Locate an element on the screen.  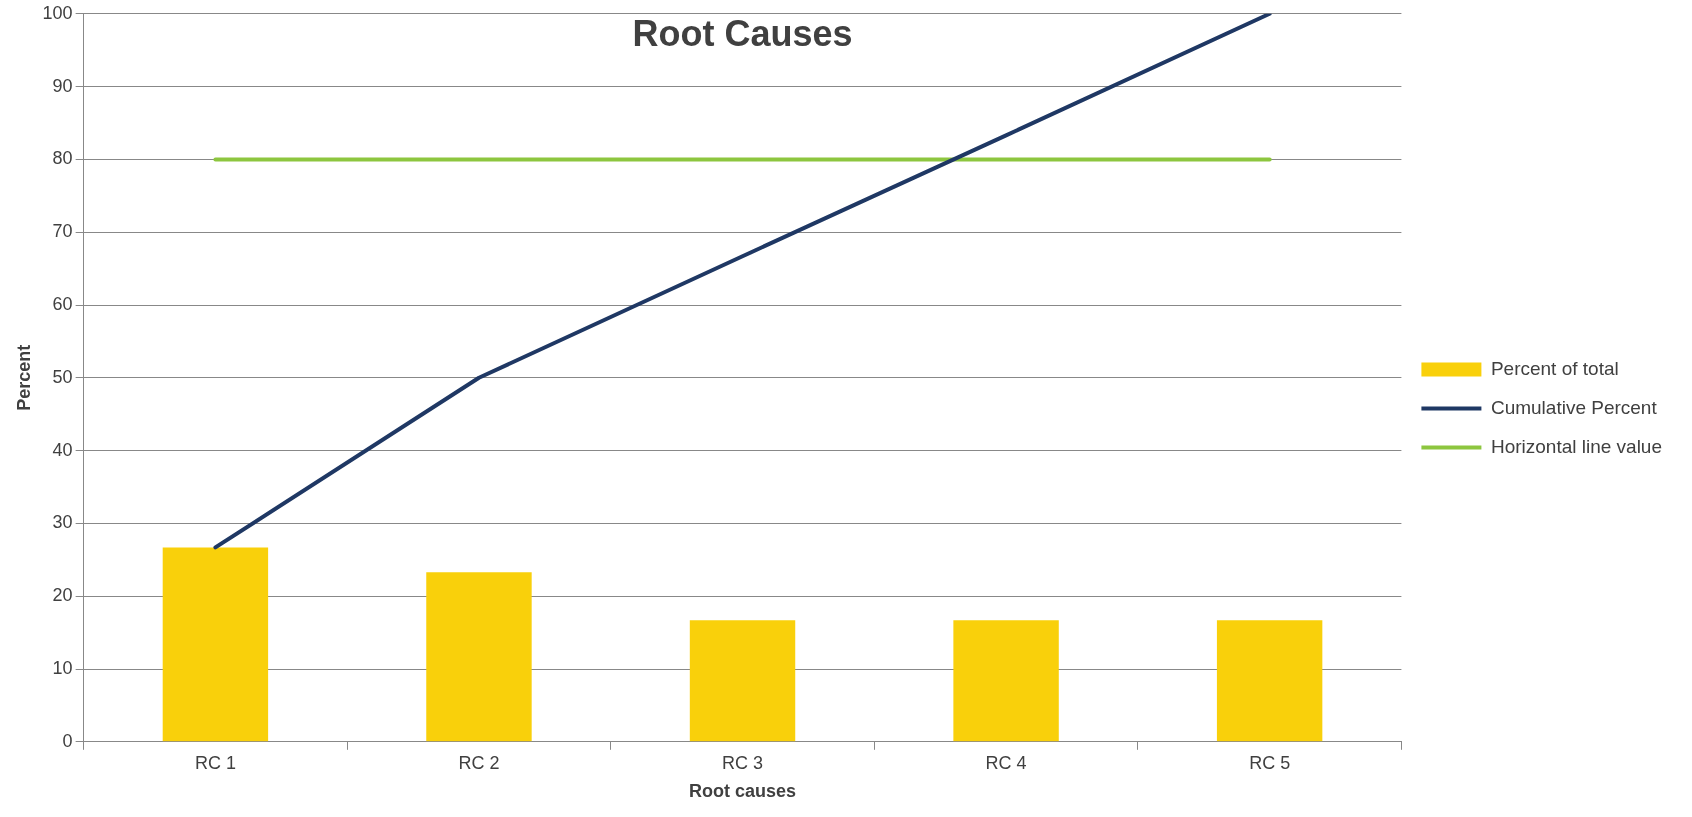
x-tick-label: RC 3 is located at coordinates (743, 762).